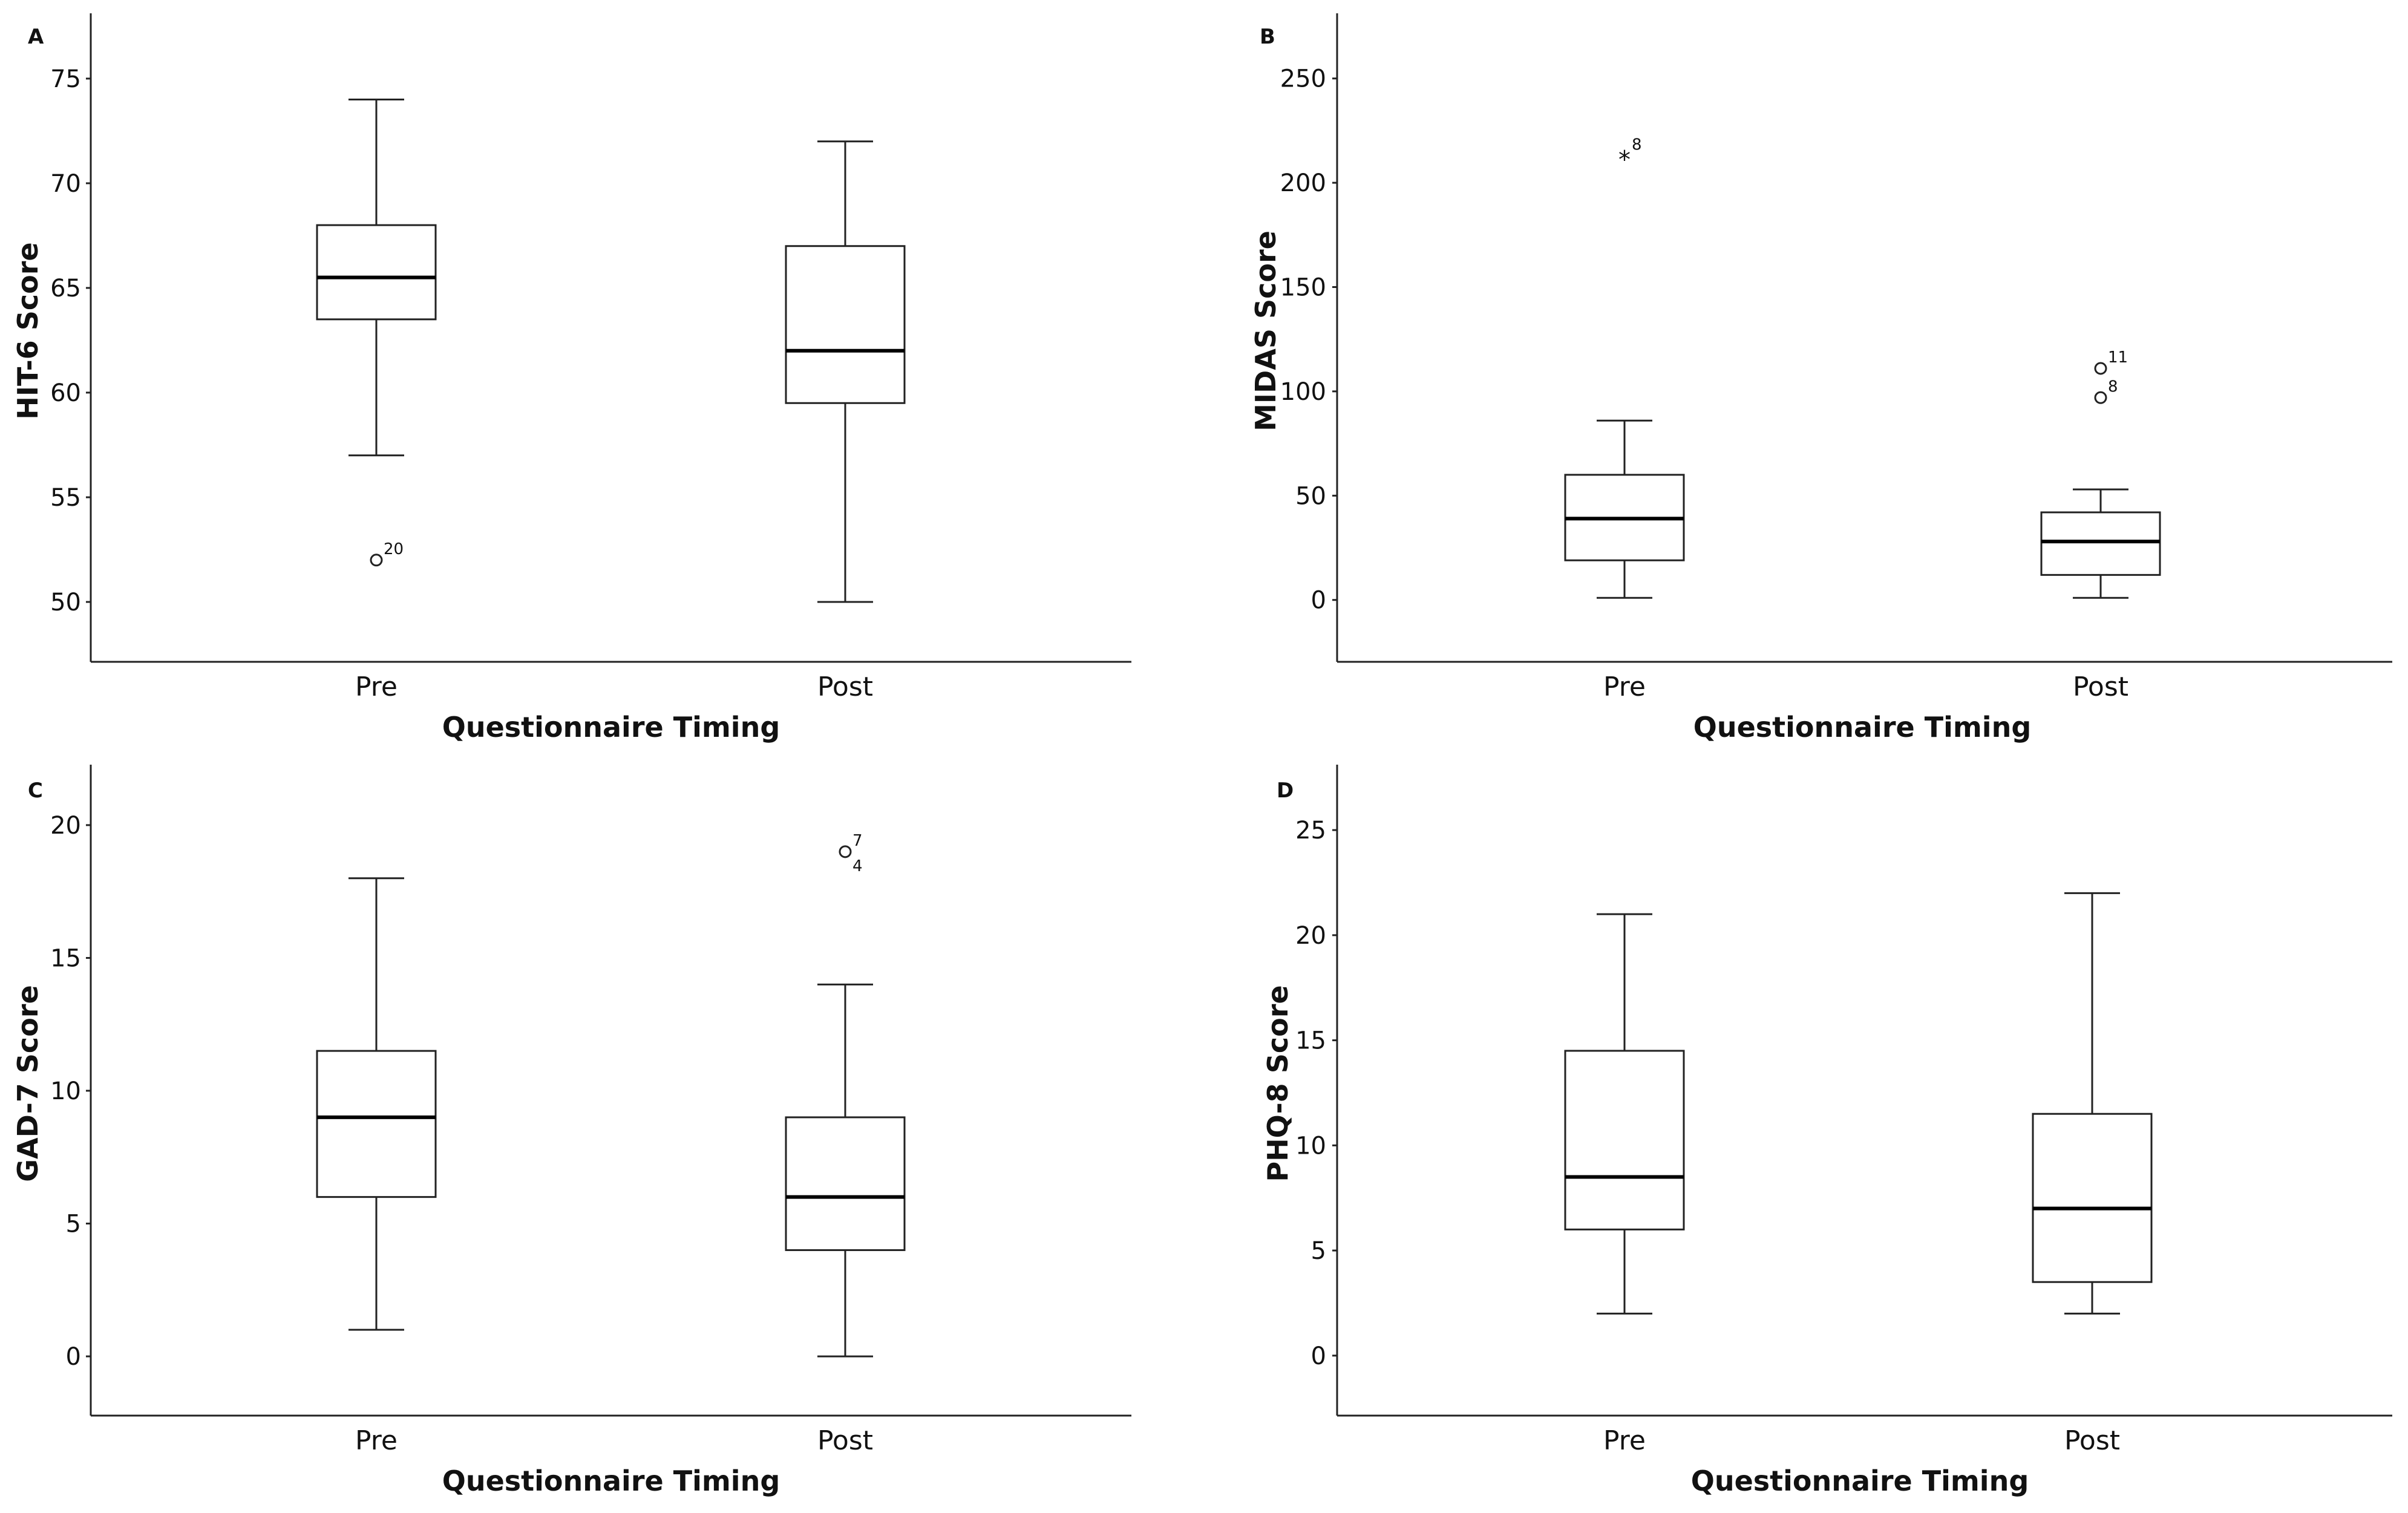  Describe the element at coordinates (27, 1083) in the screenshot. I see `y-axis-title: GAD-7 Score` at that location.